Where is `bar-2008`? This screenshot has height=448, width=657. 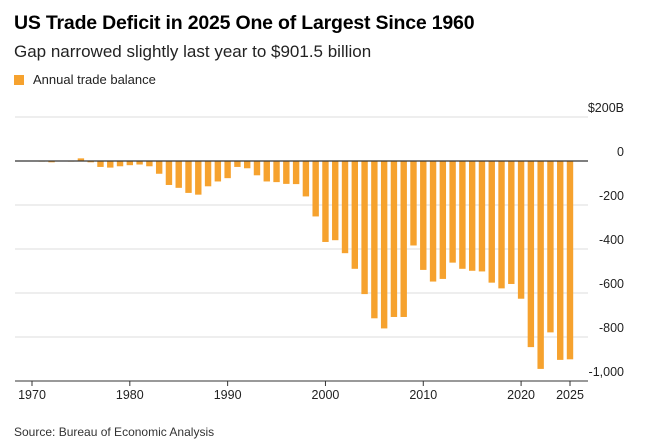 bar-2008 is located at coordinates (403, 239).